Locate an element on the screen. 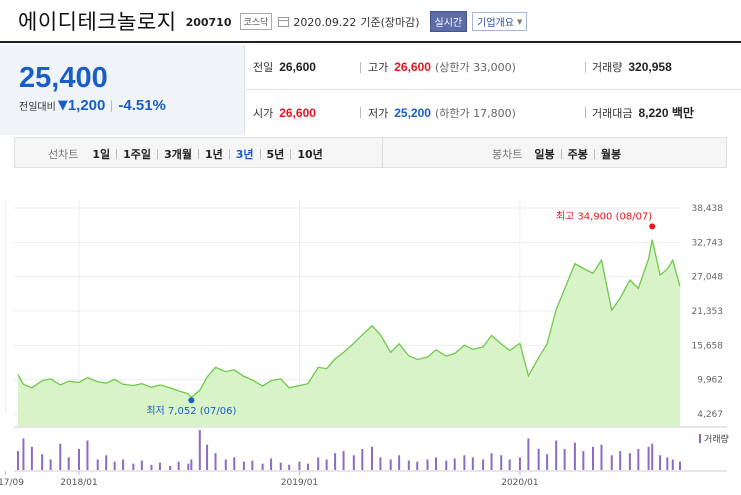 This screenshot has width=741, height=495. y-tick-label: 9,962 is located at coordinates (710, 381).